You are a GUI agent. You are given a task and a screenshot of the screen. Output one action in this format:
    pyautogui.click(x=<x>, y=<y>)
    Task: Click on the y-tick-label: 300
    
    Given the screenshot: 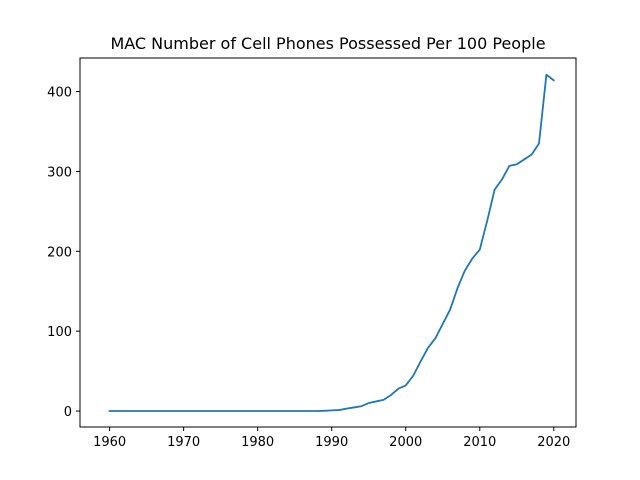 What is the action you would take?
    pyautogui.click(x=59, y=172)
    